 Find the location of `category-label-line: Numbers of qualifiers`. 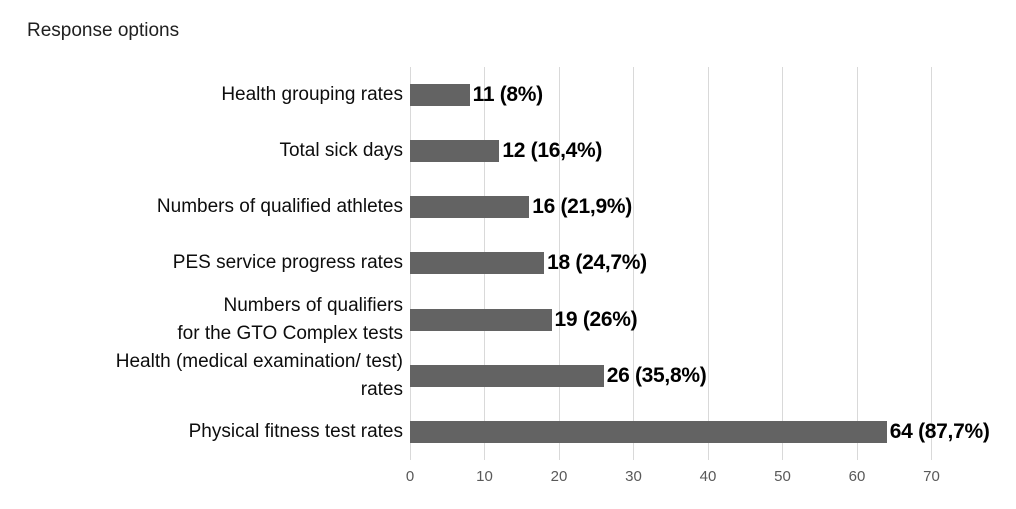

category-label-line: Numbers of qualifiers is located at coordinates (313, 305).